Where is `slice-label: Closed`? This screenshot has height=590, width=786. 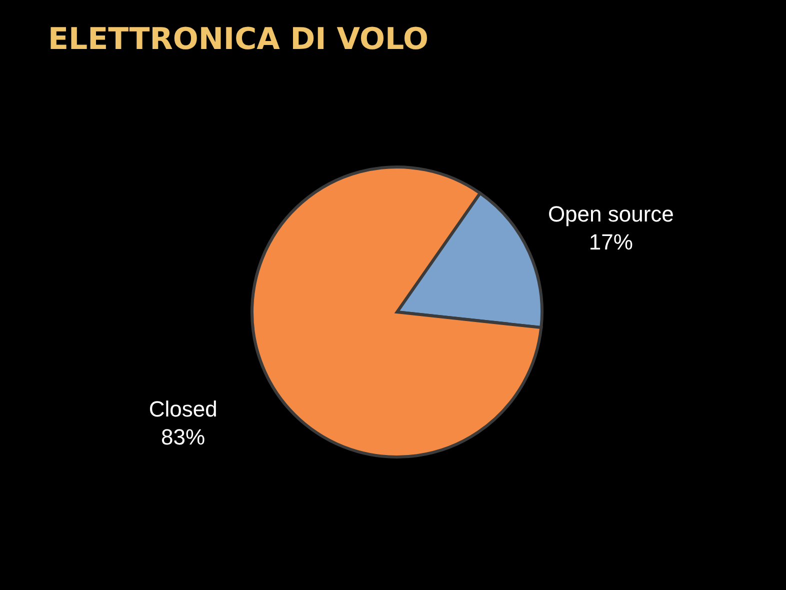
slice-label: Closed is located at coordinates (183, 409).